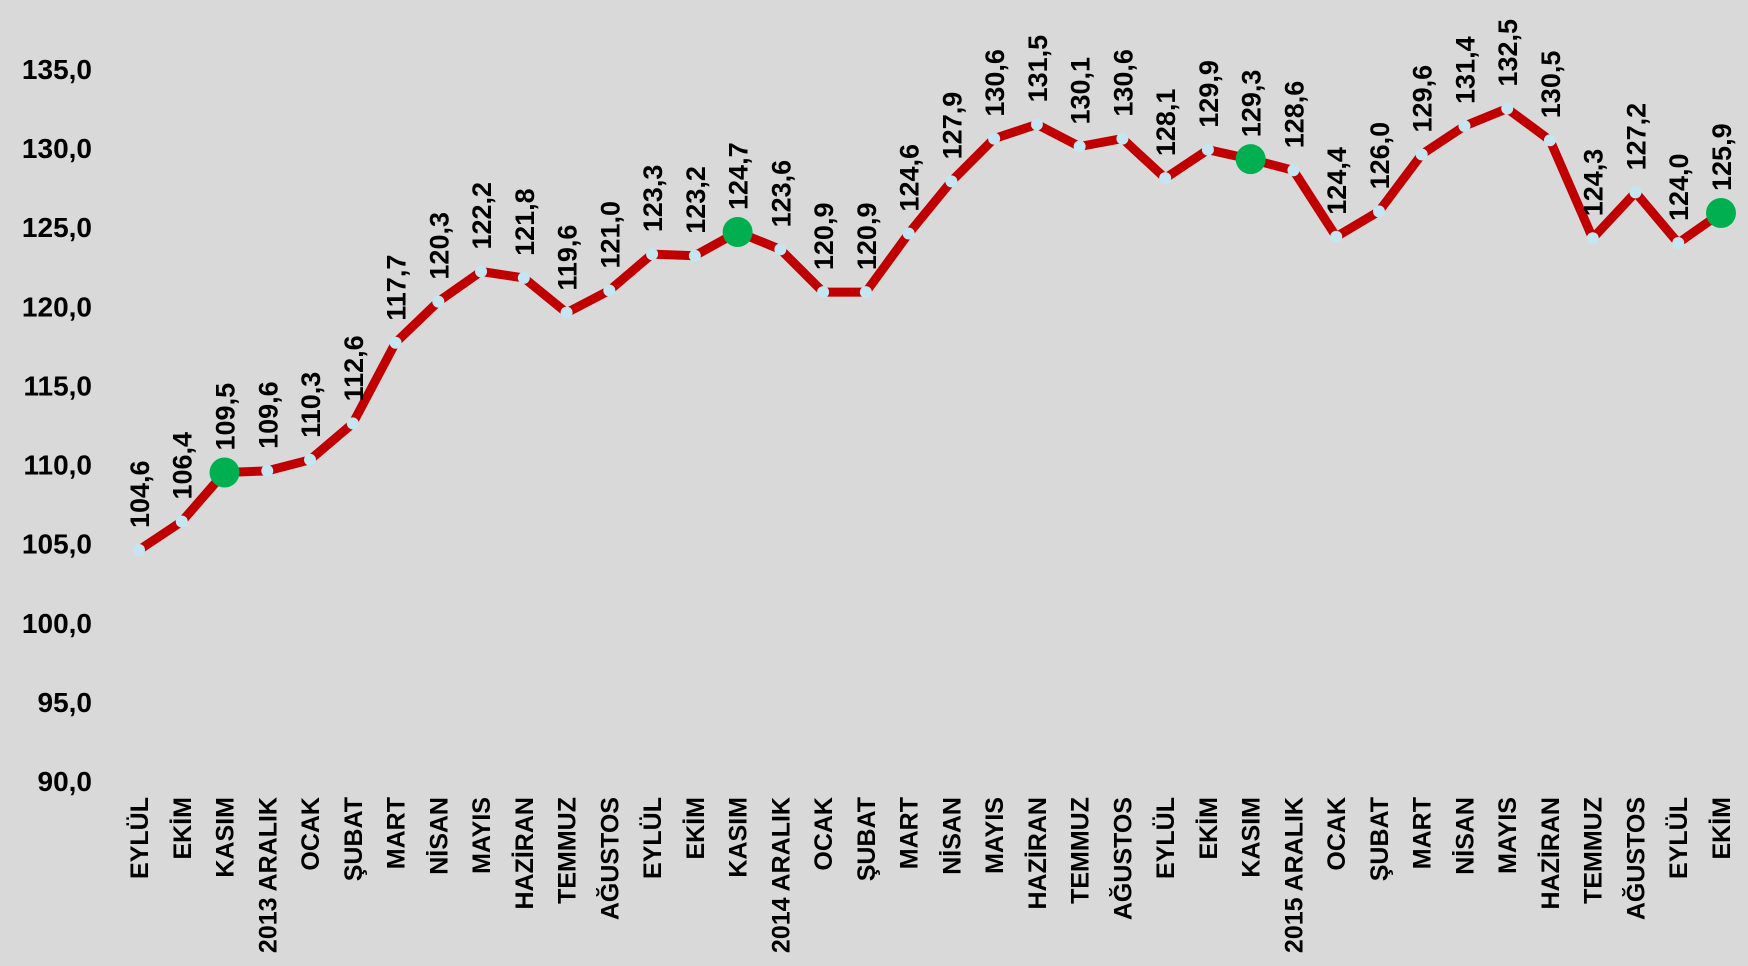 Image resolution: width=1748 pixels, height=966 pixels. Describe the element at coordinates (57, 227) in the screenshot. I see `y-tick-label: 125,0` at that location.